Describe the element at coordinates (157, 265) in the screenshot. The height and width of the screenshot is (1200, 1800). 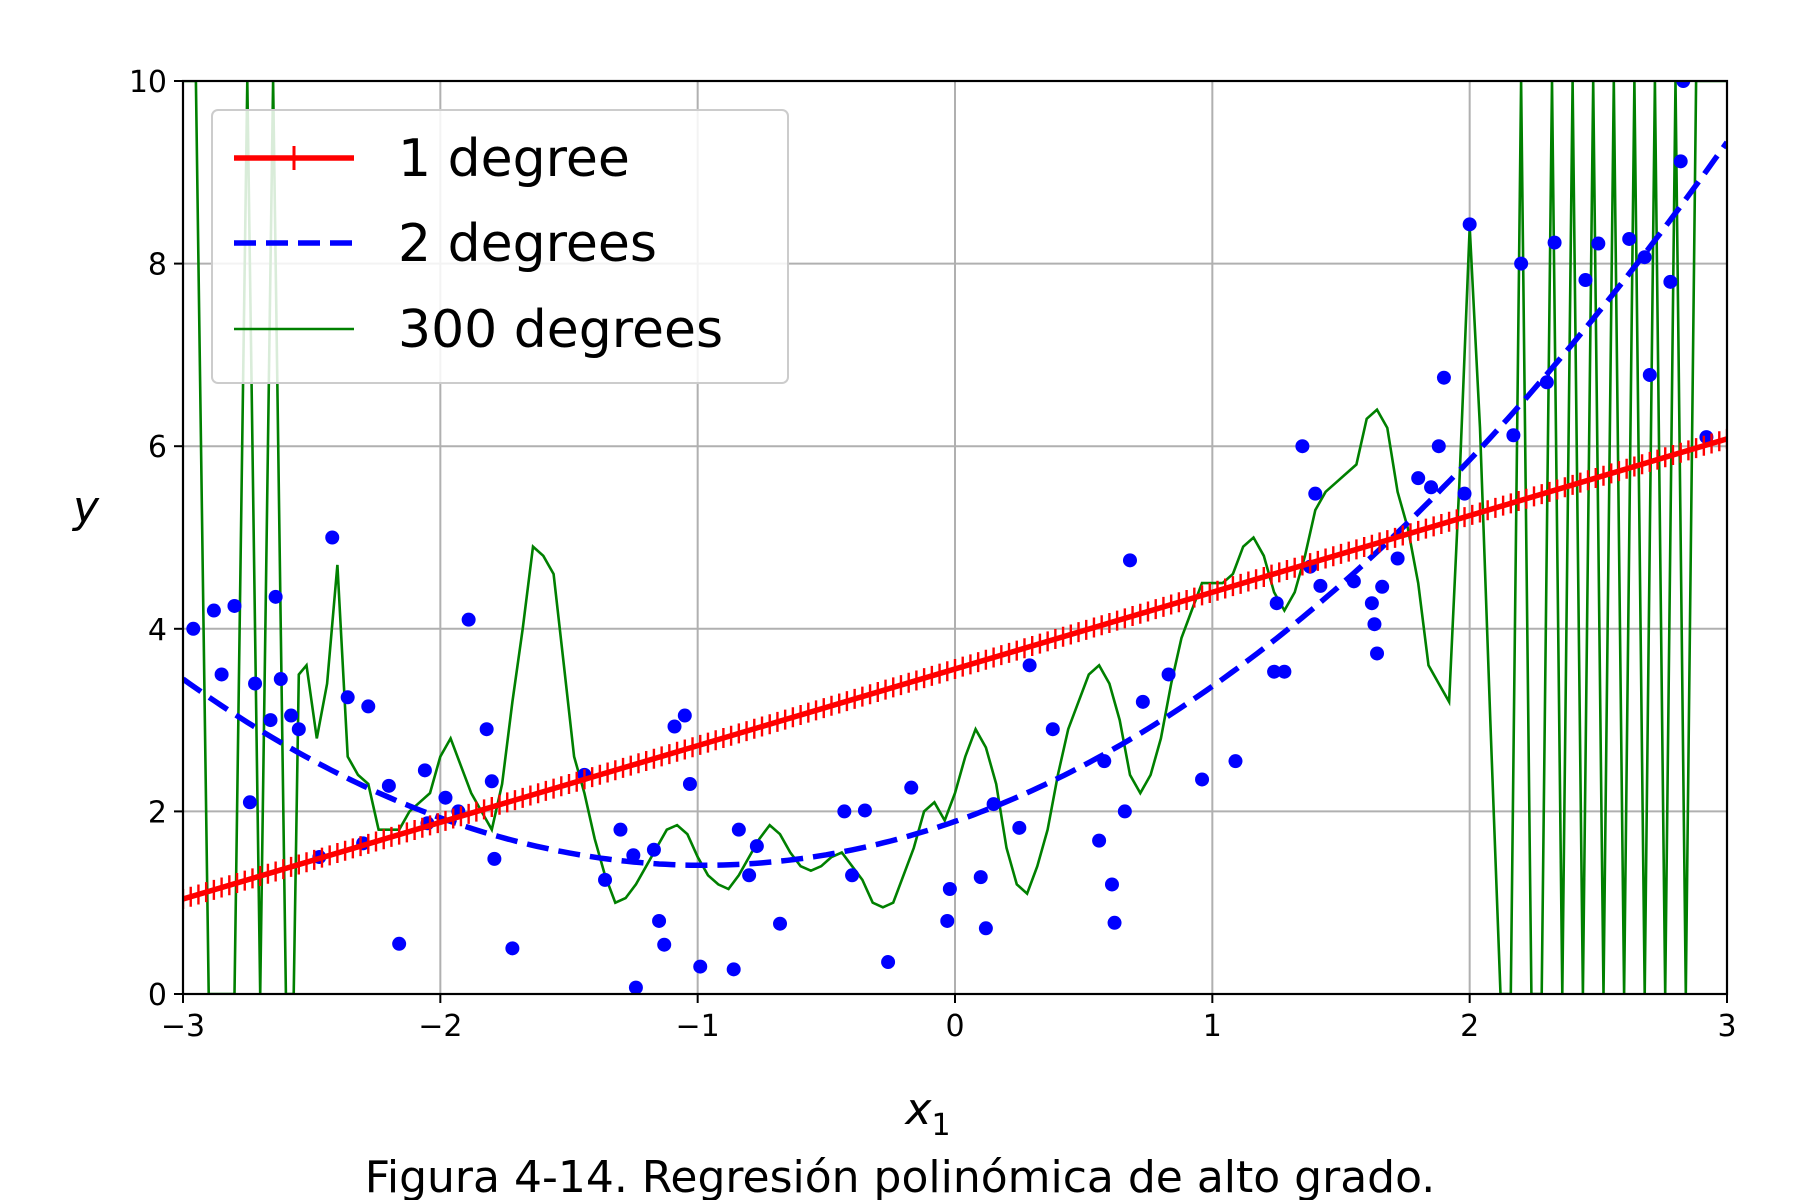
I see `y-tick-label: 8` at that location.